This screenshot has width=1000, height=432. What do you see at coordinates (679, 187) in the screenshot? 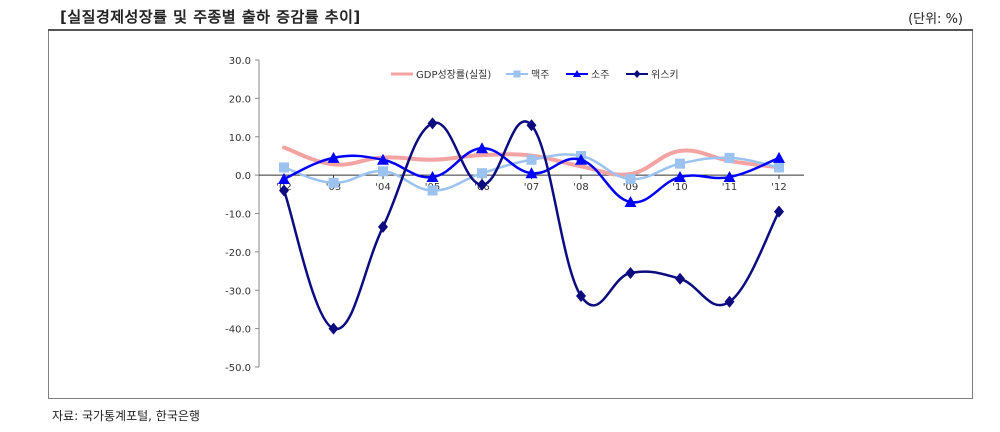
I see `x-tick-label: '10` at bounding box center [679, 187].